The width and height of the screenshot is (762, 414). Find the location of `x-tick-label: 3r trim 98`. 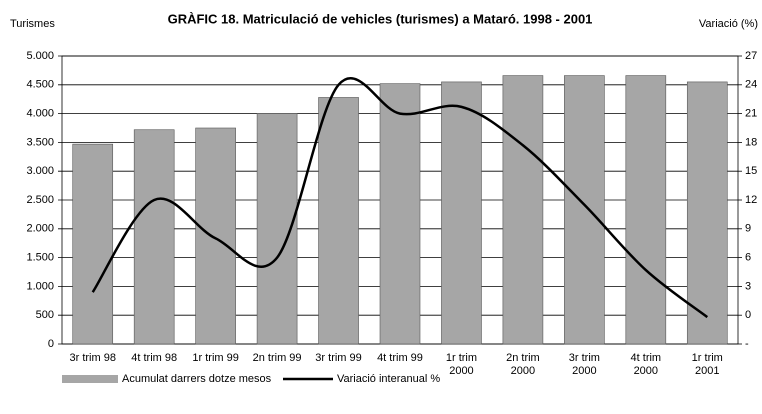

x-tick-label: 3r trim 98 is located at coordinates (92, 358).